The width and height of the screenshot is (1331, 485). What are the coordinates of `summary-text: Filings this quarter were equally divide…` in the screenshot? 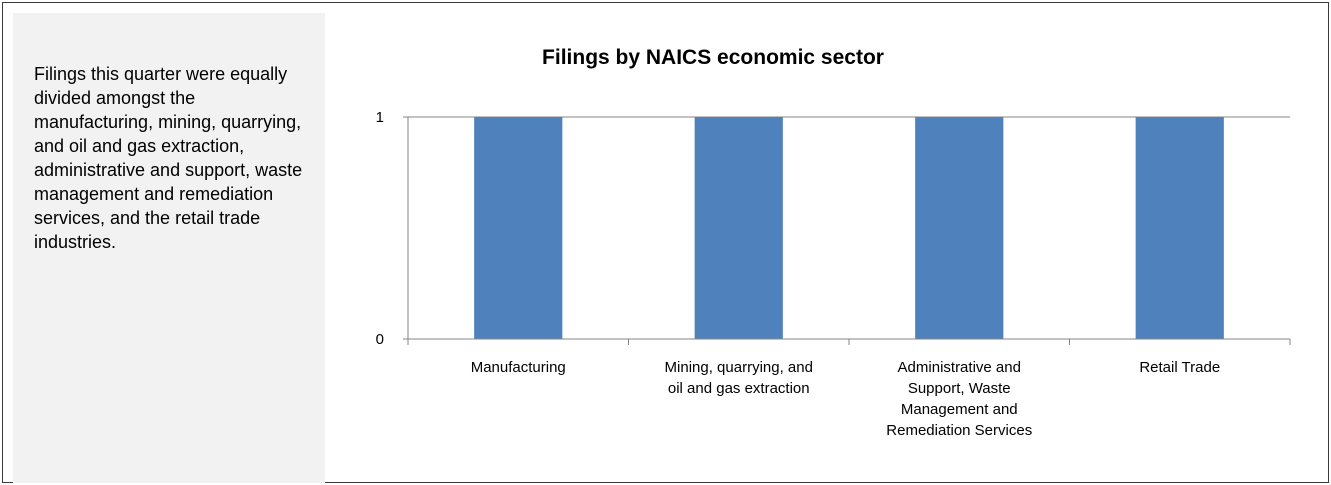 It's located at (168, 158).